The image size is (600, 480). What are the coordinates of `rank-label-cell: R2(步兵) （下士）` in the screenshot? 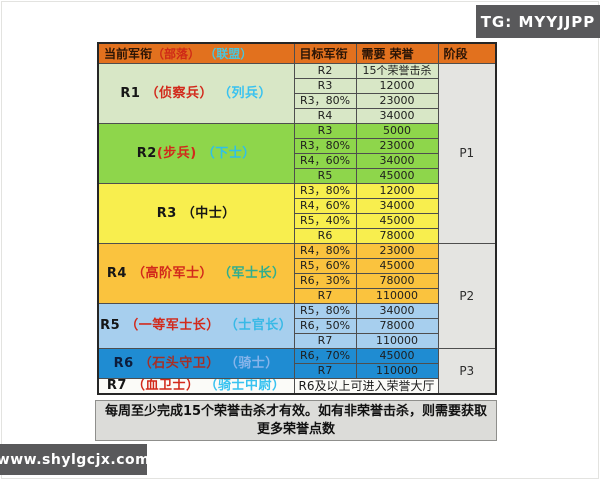 It's located at (196, 153).